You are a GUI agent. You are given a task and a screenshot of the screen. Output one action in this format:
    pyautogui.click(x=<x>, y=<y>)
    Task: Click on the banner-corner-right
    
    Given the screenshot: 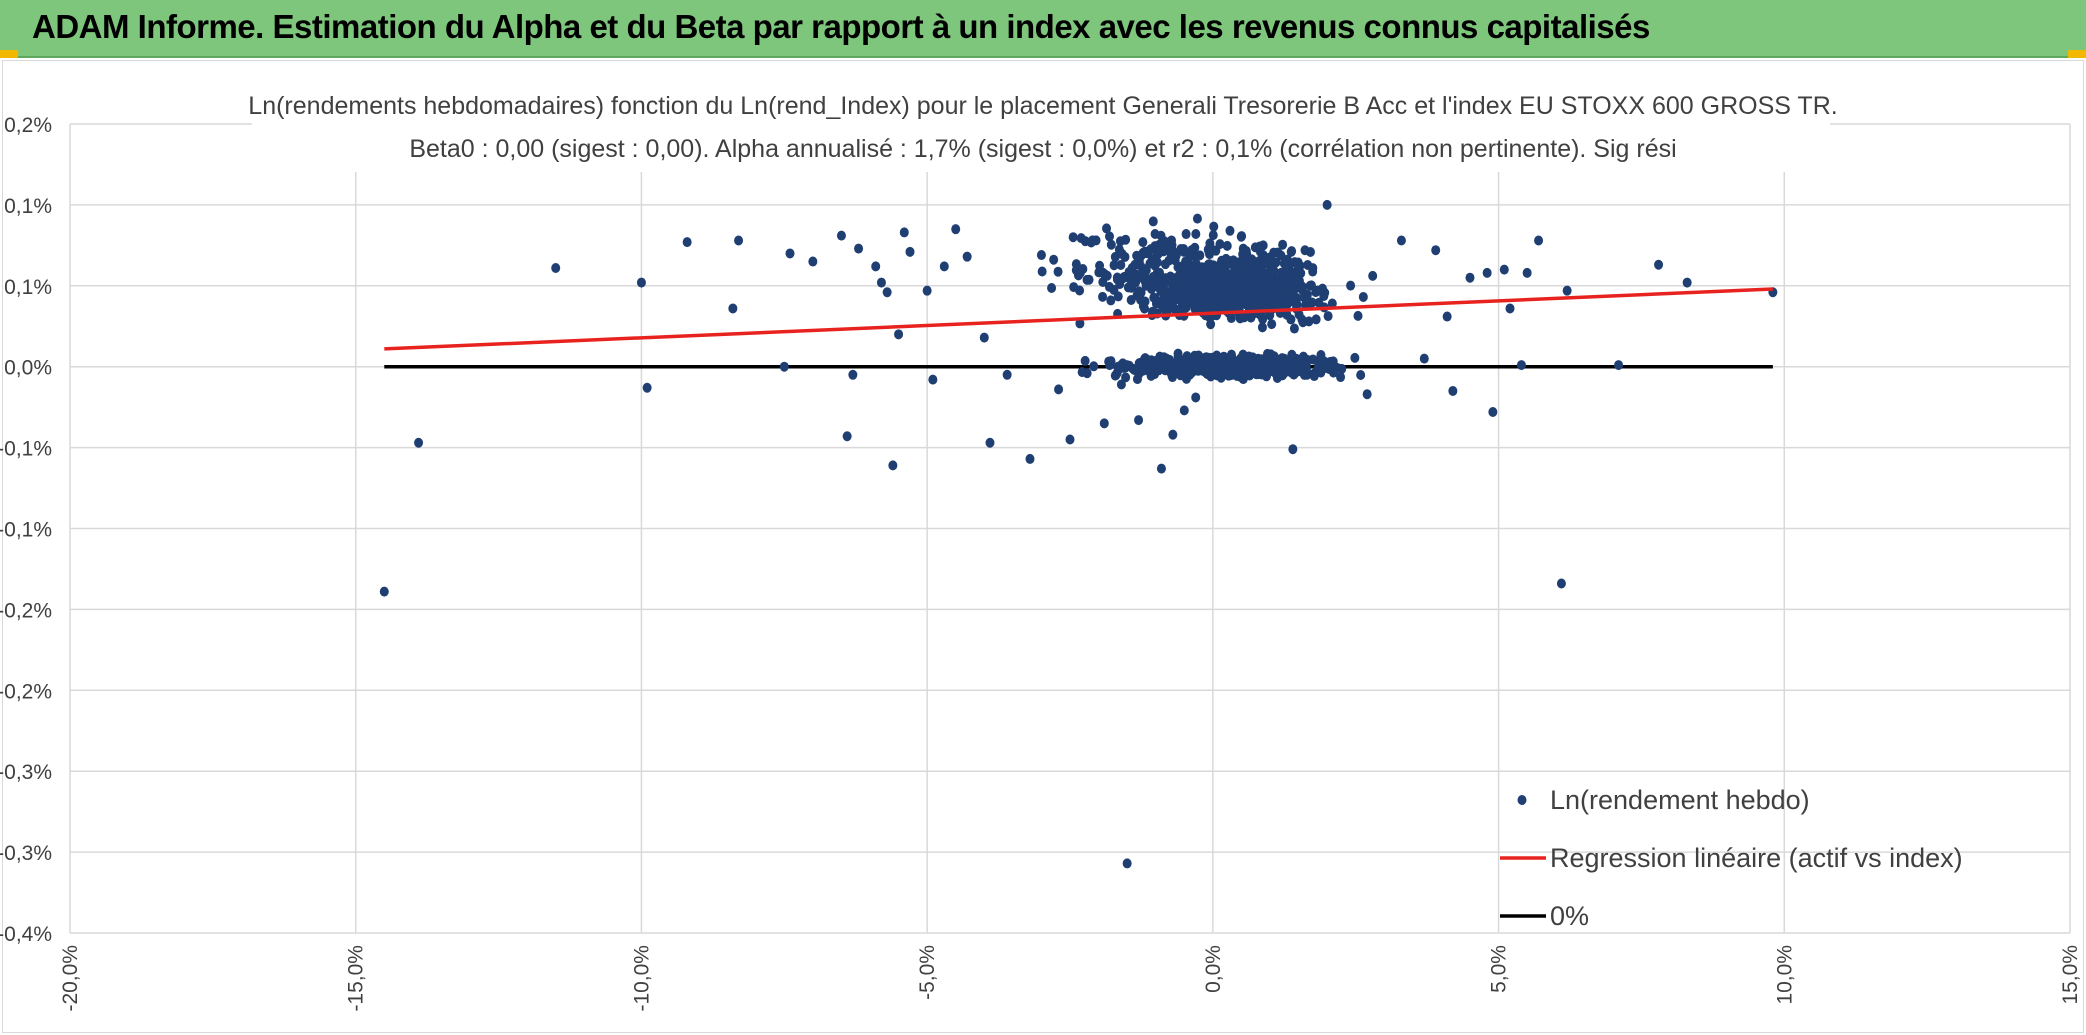 What is the action you would take?
    pyautogui.click(x=2077, y=54)
    